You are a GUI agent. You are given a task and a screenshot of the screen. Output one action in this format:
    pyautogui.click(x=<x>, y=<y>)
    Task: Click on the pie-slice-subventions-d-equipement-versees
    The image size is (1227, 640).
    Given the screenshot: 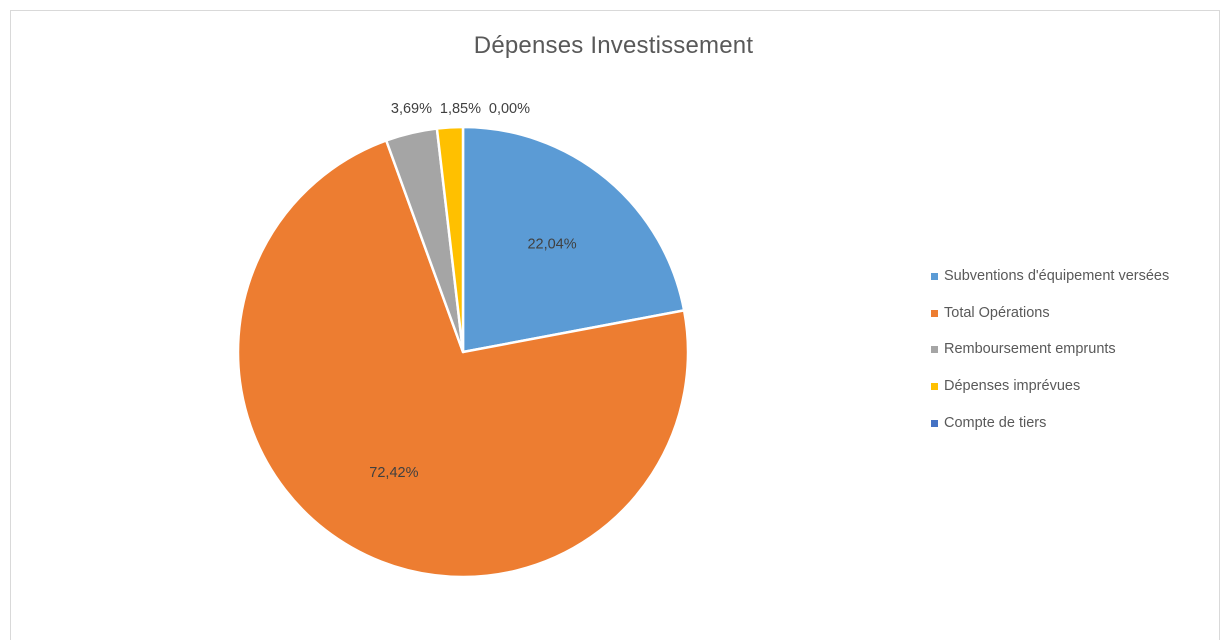 What is the action you would take?
    pyautogui.click(x=573, y=239)
    